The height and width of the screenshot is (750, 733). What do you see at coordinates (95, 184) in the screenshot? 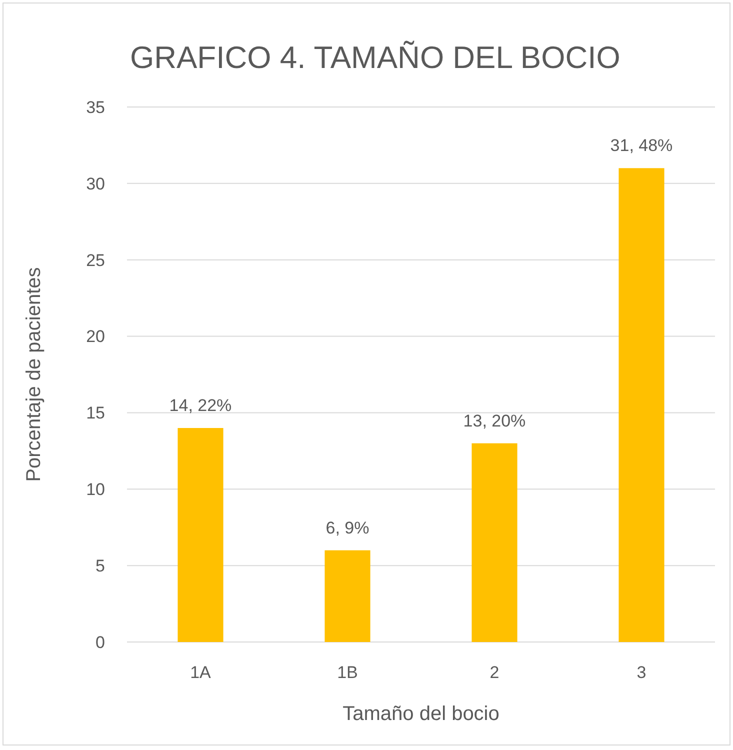
I see `y-tick-label: 30` at bounding box center [95, 184].